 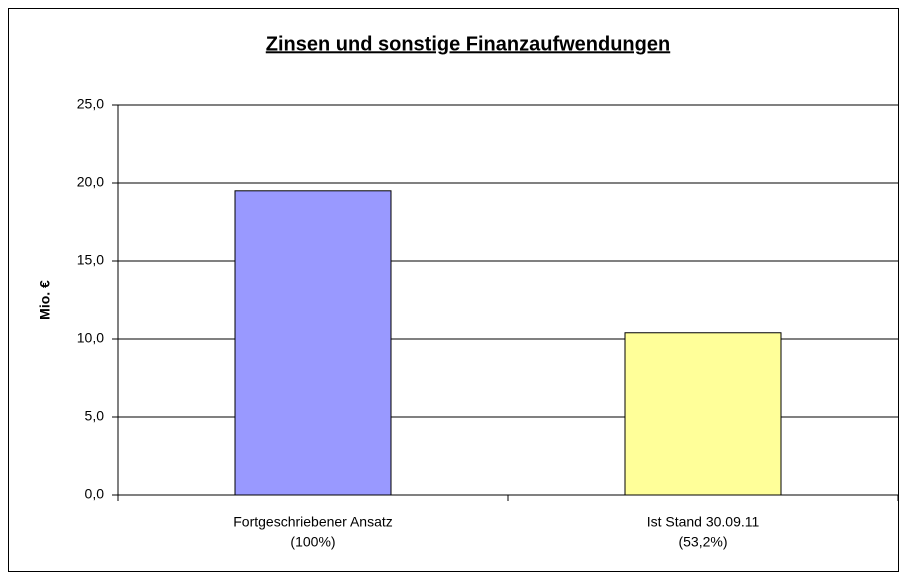 I want to click on y-tick-label: 25,0, so click(x=90, y=104).